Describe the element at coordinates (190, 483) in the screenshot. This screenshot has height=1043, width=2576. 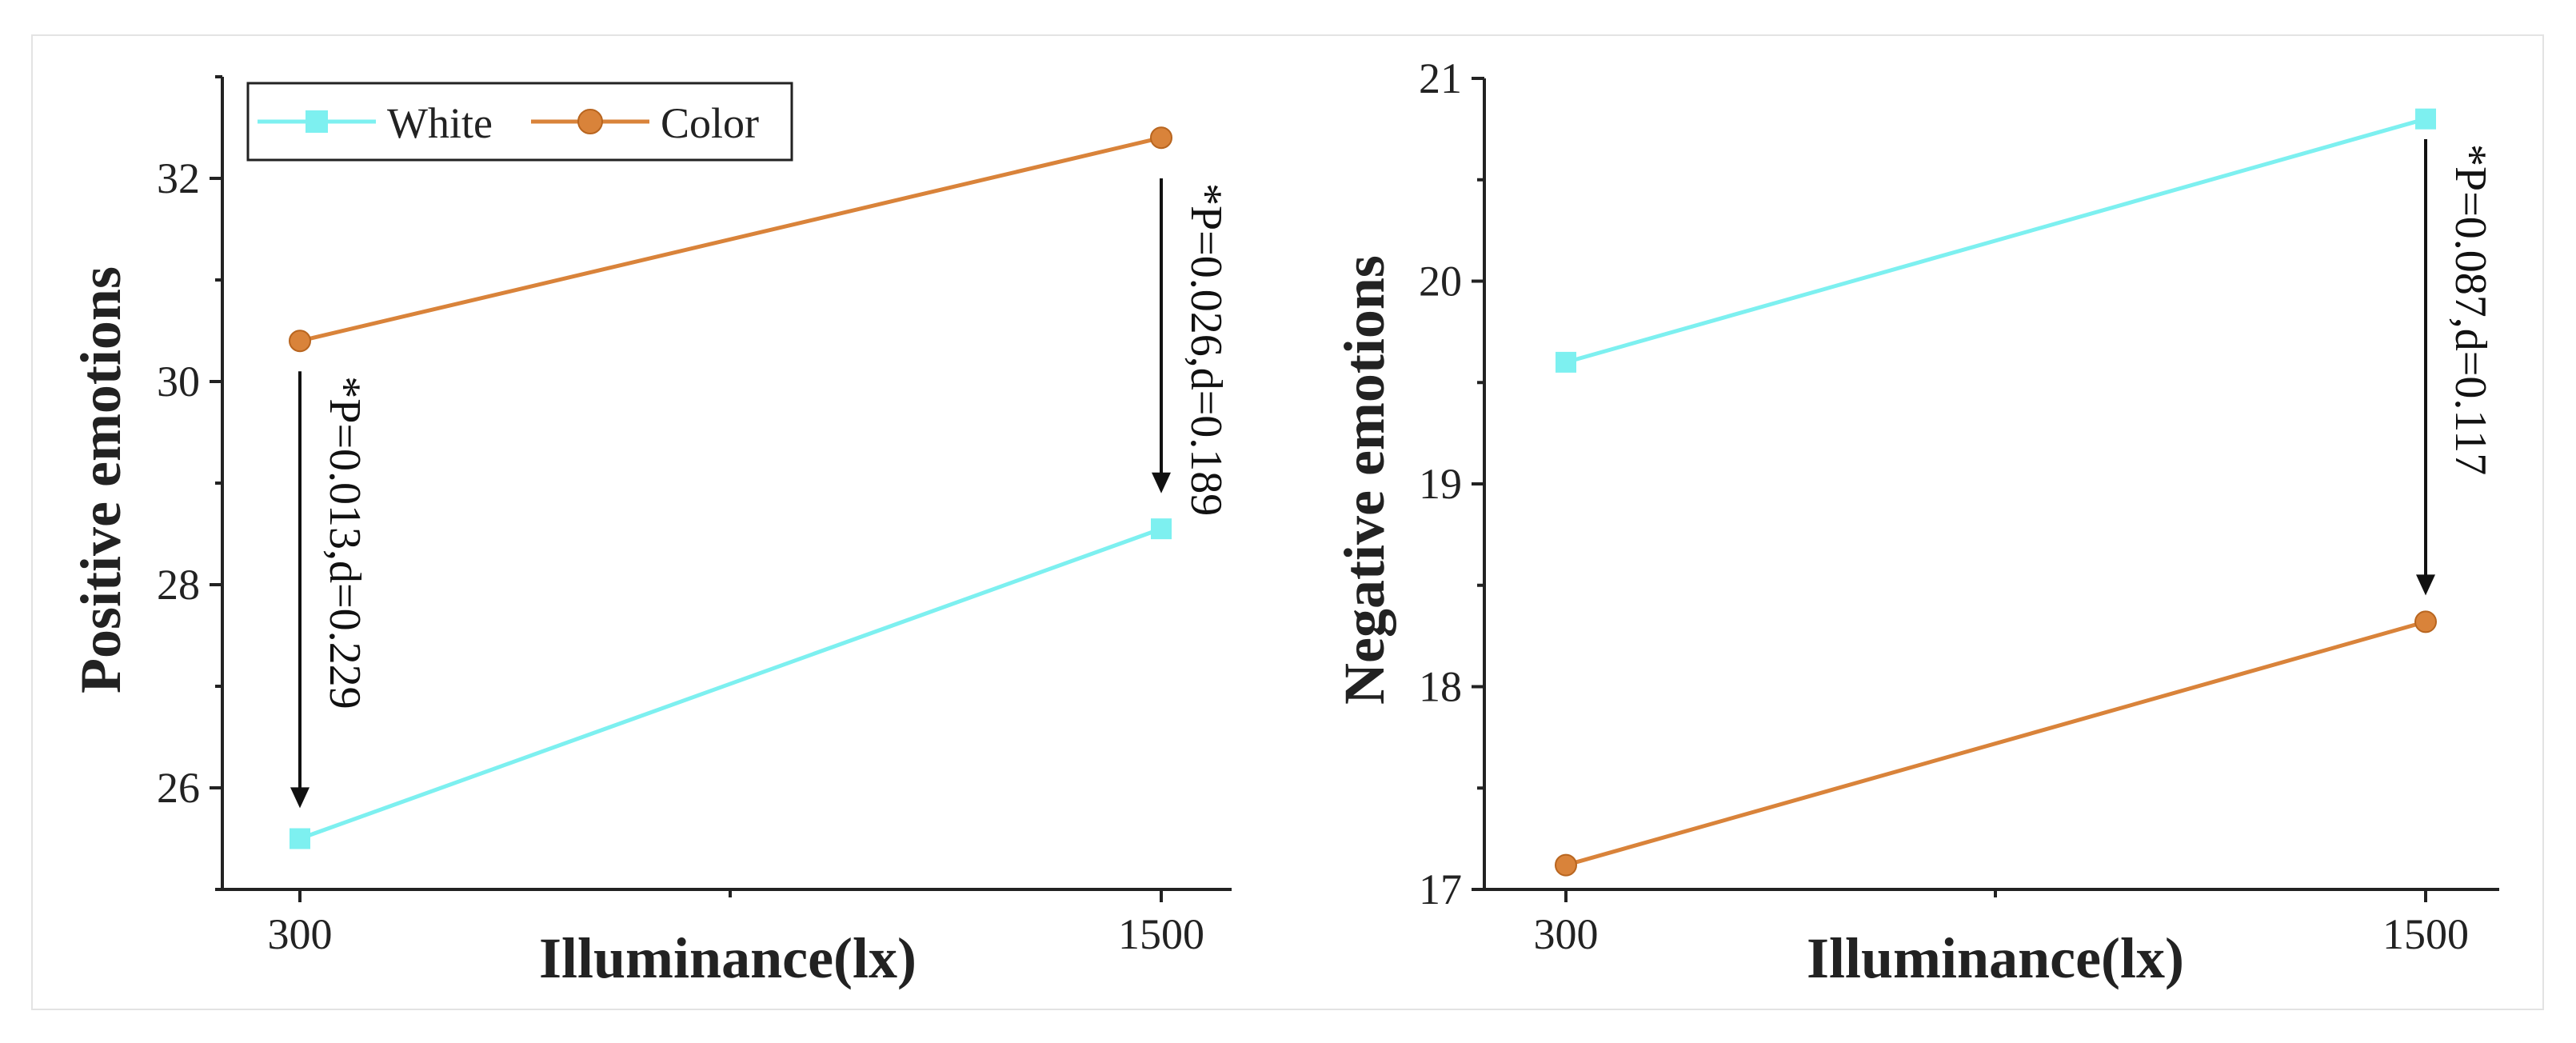
I see `y-ticks: 26 28 30 32` at that location.